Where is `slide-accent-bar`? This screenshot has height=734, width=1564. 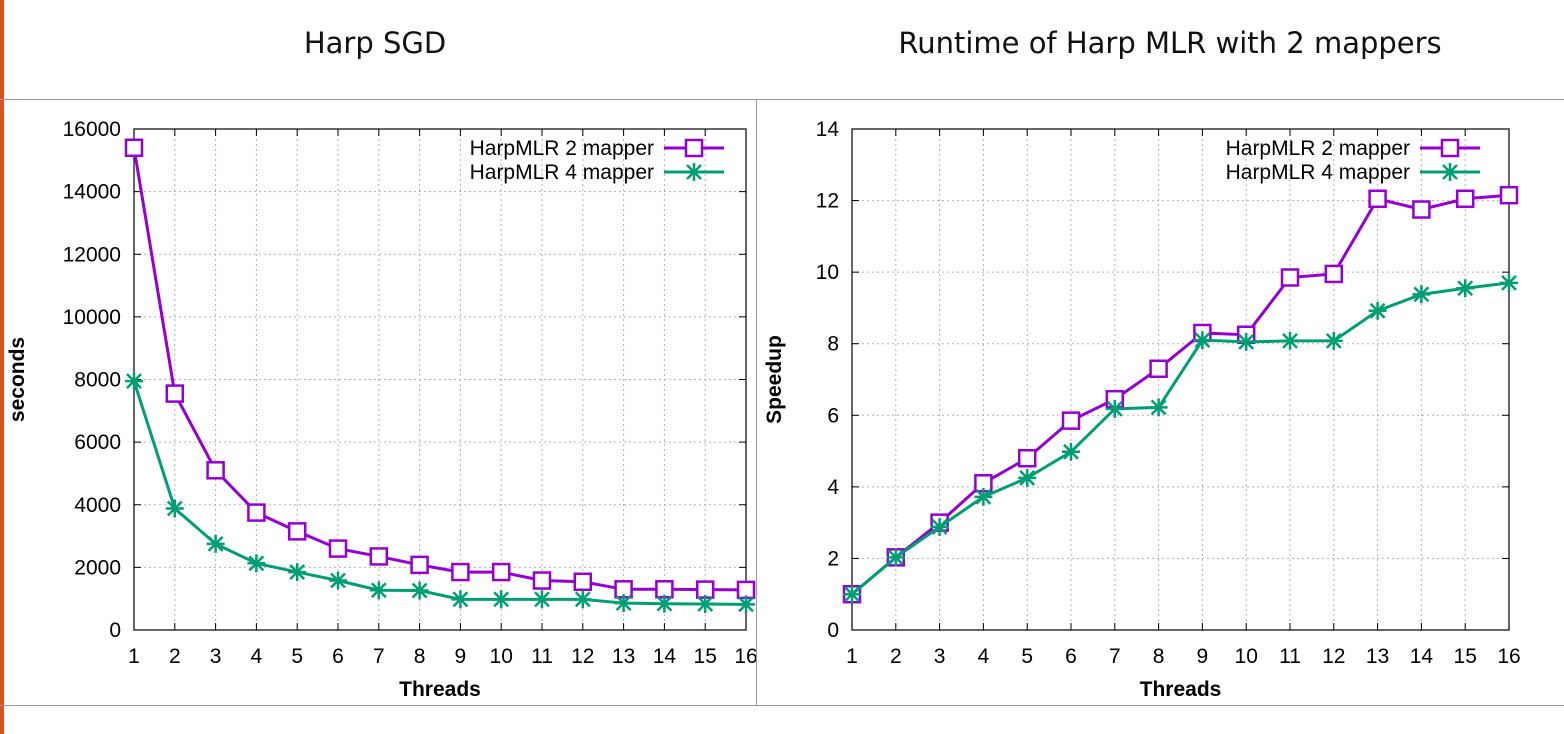 slide-accent-bar is located at coordinates (2, 367).